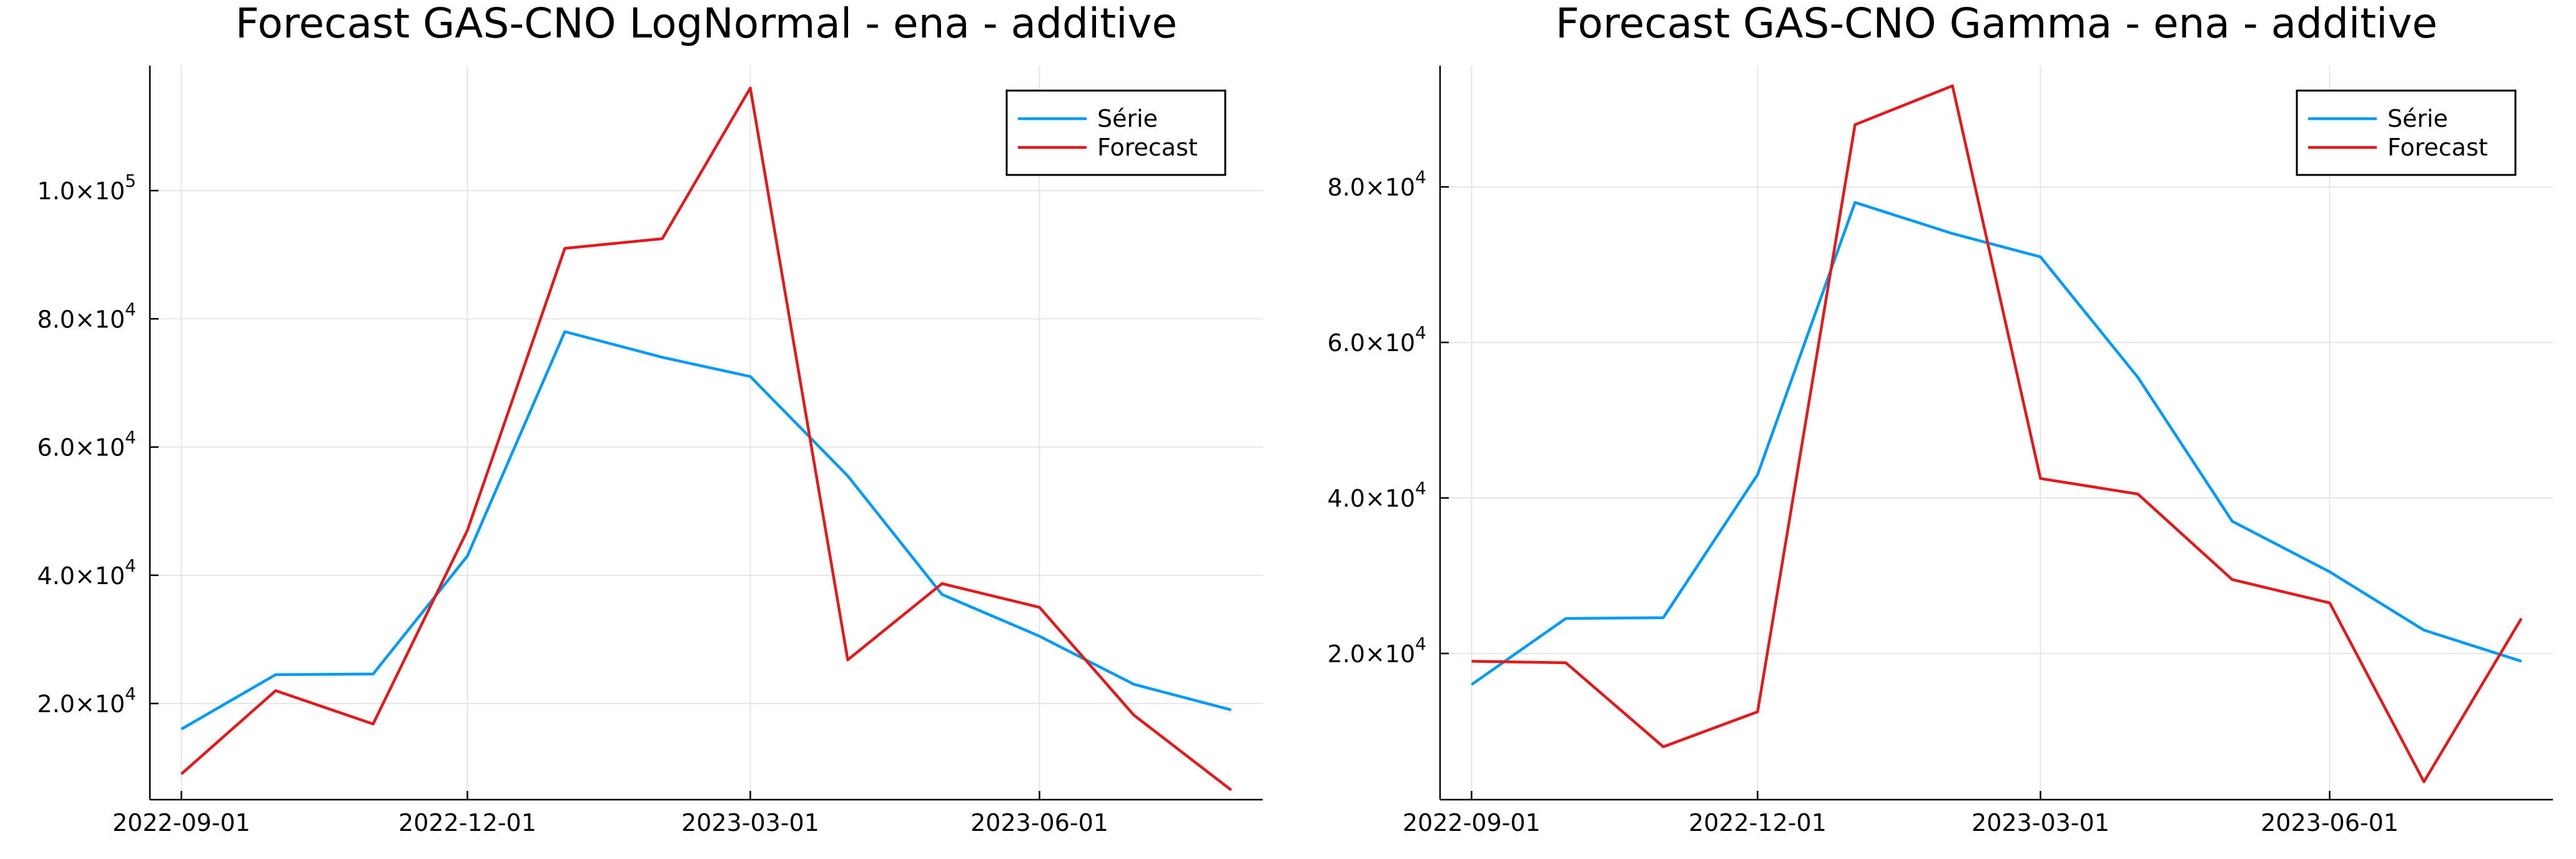  I want to click on y-tick-label: 1.0×10⁵, so click(86, 188).